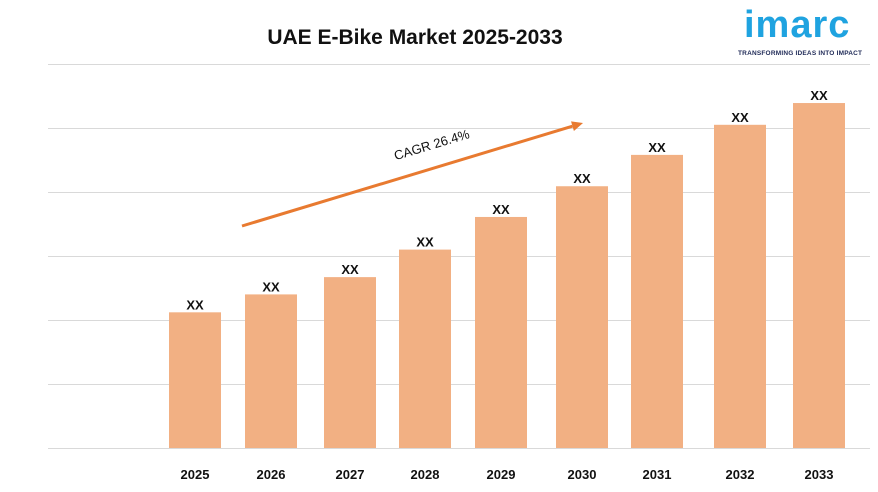 This screenshot has height=492, width=878. What do you see at coordinates (740, 474) in the screenshot?
I see `x-tick-2032: 2032` at bounding box center [740, 474].